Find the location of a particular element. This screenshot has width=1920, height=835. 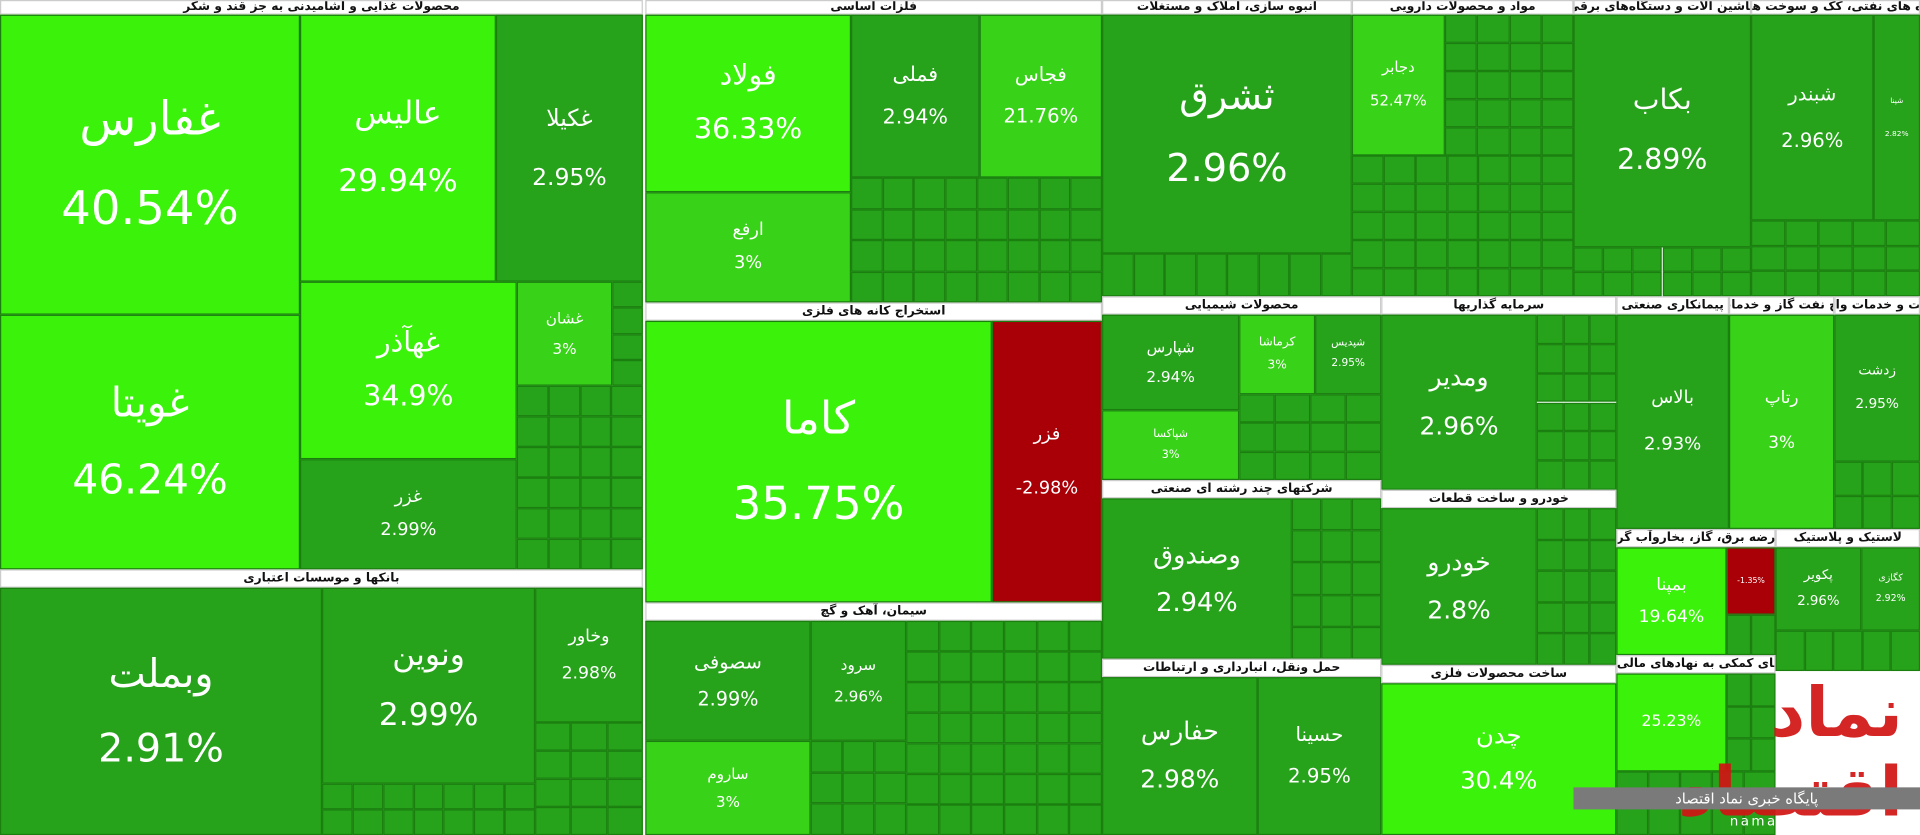

sector-title: فرآورده های نفتی، کک و سوخت هسته ای is located at coordinates (1835, 7).